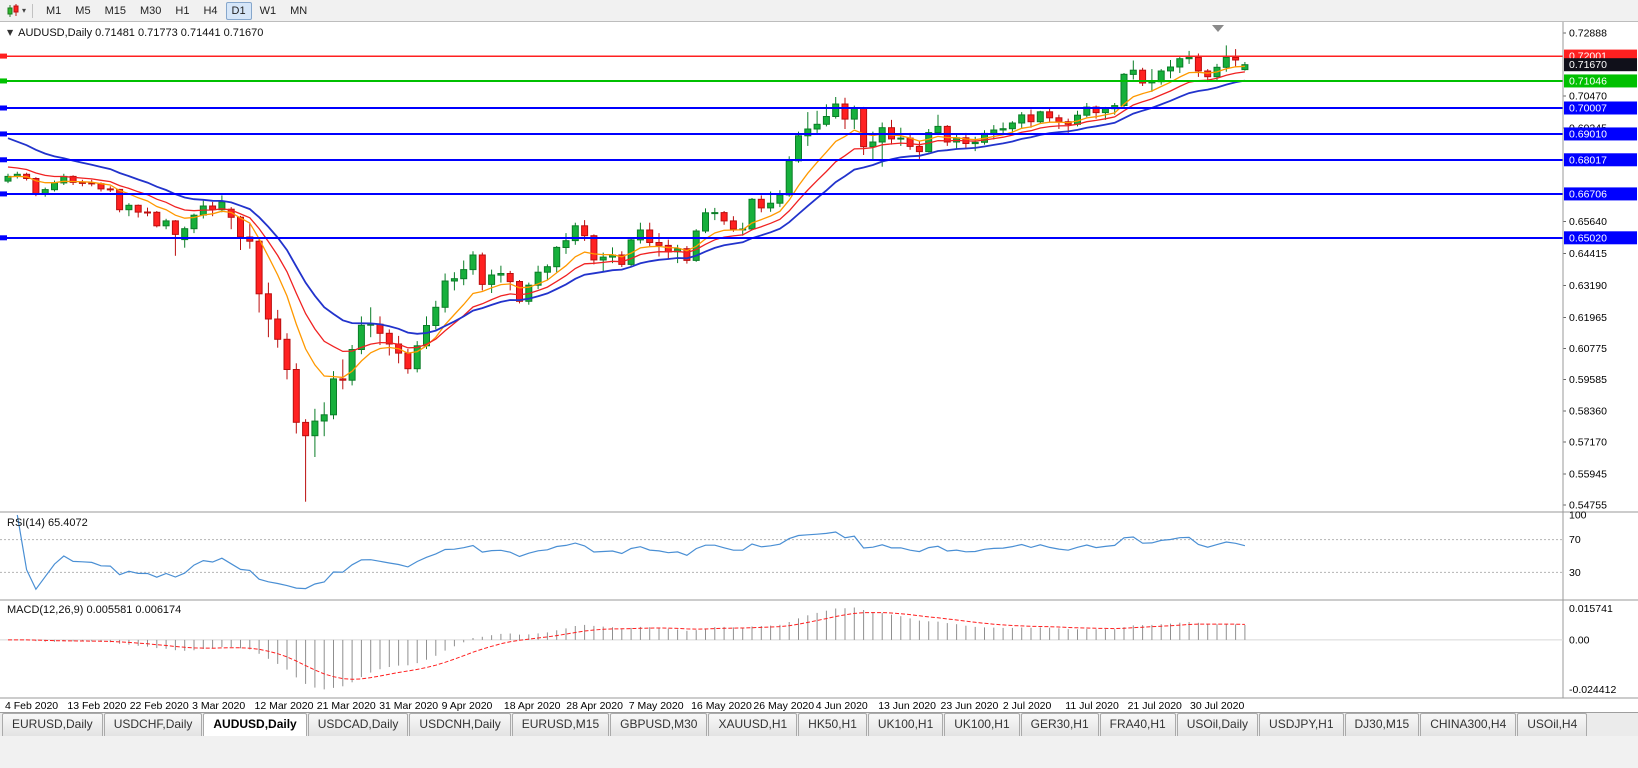 Image resolution: width=1638 pixels, height=768 pixels. What do you see at coordinates (1137, 724) in the screenshot?
I see `chart-tab: FRA40,H1` at bounding box center [1137, 724].